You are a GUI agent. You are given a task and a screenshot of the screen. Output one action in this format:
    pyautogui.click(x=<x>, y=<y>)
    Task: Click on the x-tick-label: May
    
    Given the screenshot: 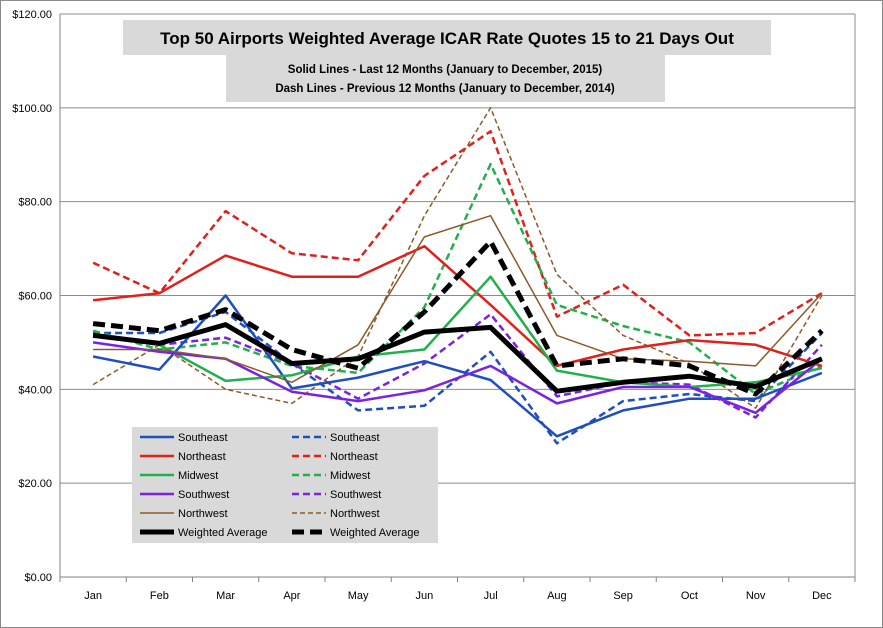 What is the action you would take?
    pyautogui.click(x=358, y=596)
    